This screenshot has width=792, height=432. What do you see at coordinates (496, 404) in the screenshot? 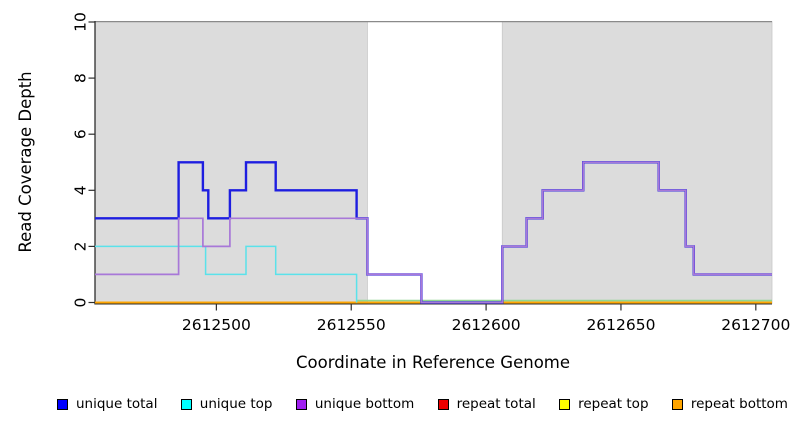
I see `legend-label: repeat total` at bounding box center [496, 404].